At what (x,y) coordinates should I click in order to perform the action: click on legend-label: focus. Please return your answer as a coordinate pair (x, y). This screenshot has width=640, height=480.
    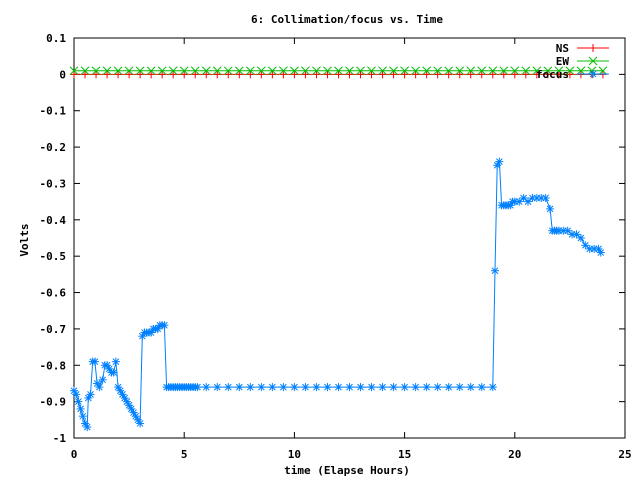
    Looking at the image, I should click on (552, 74).